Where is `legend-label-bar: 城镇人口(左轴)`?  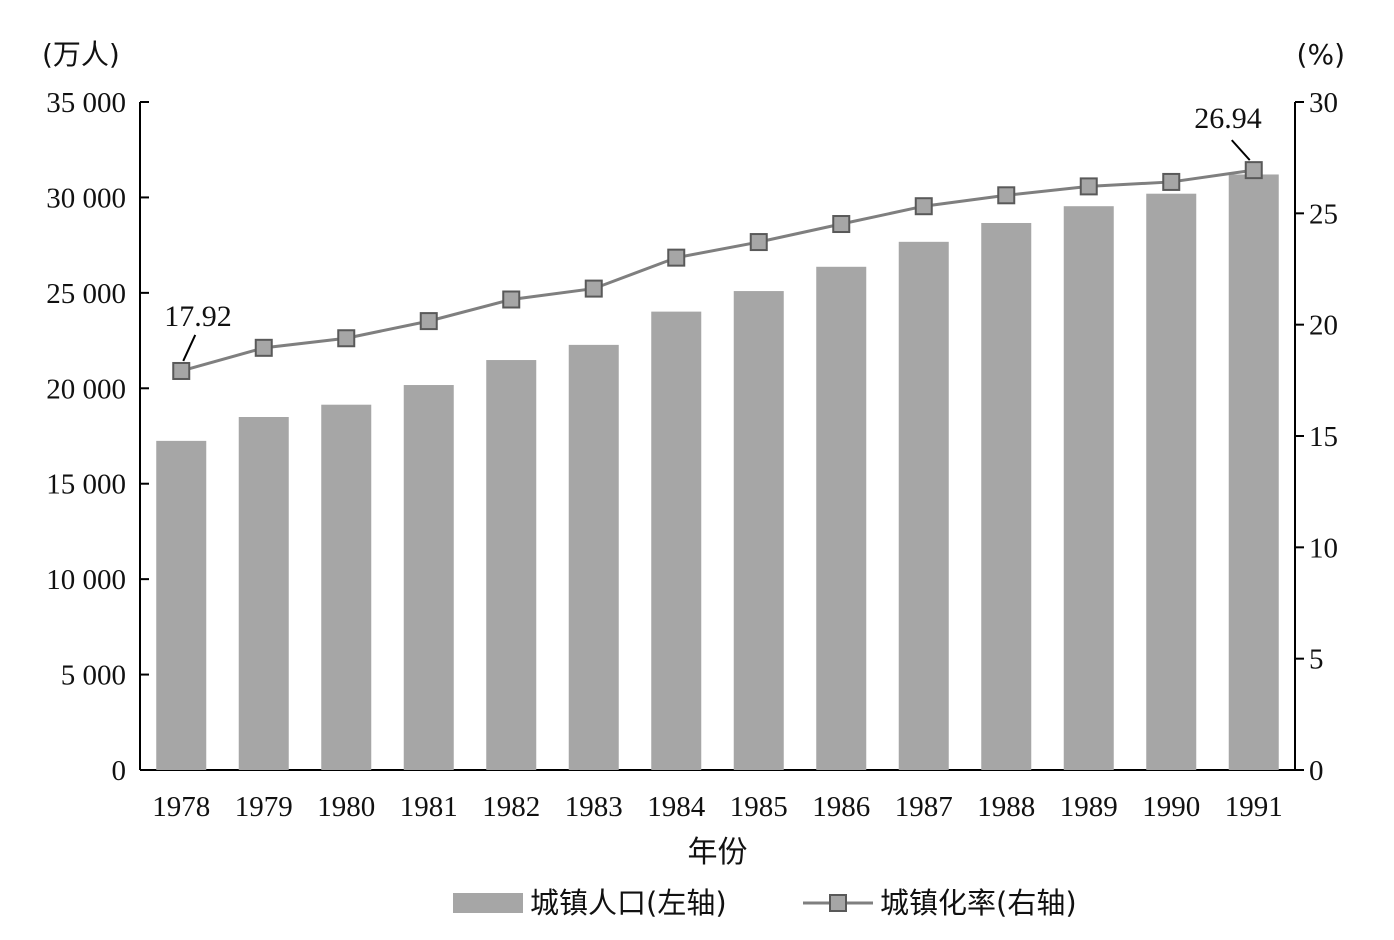
legend-label-bar: 城镇人口(左轴) is located at coordinates (628, 903).